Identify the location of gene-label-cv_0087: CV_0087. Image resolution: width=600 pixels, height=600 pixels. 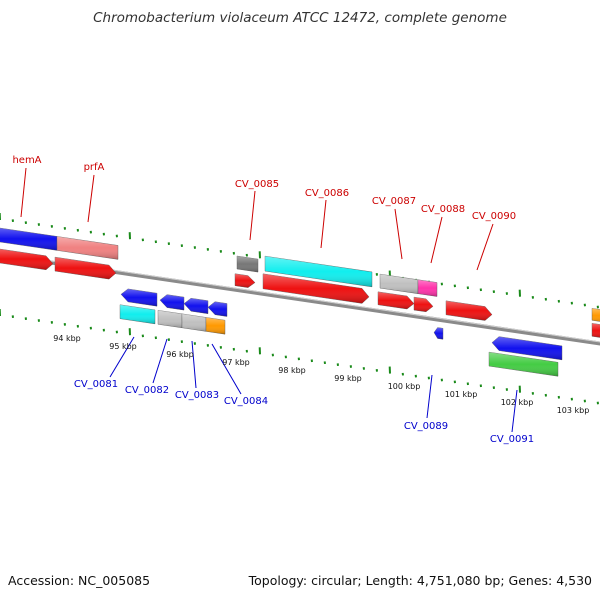
(394, 201).